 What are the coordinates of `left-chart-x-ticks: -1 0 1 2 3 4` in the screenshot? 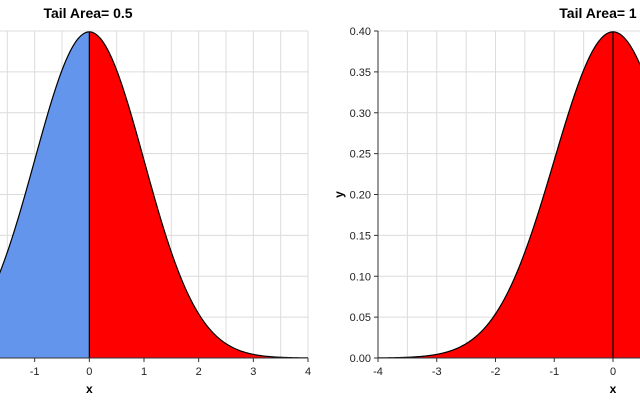 It's located at (170, 368).